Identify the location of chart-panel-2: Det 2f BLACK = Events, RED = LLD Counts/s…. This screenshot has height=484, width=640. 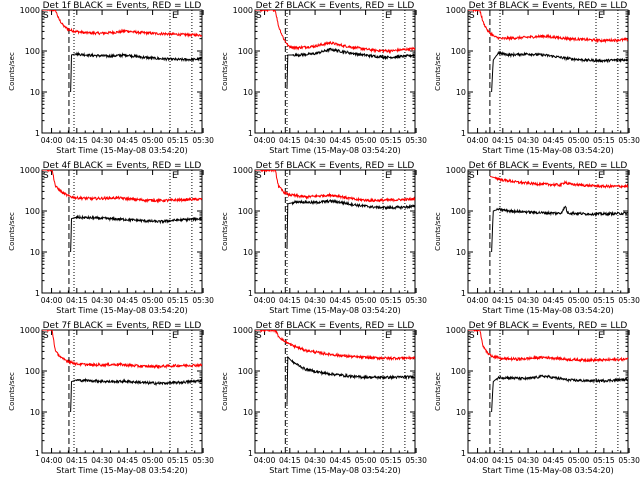
(324, 78).